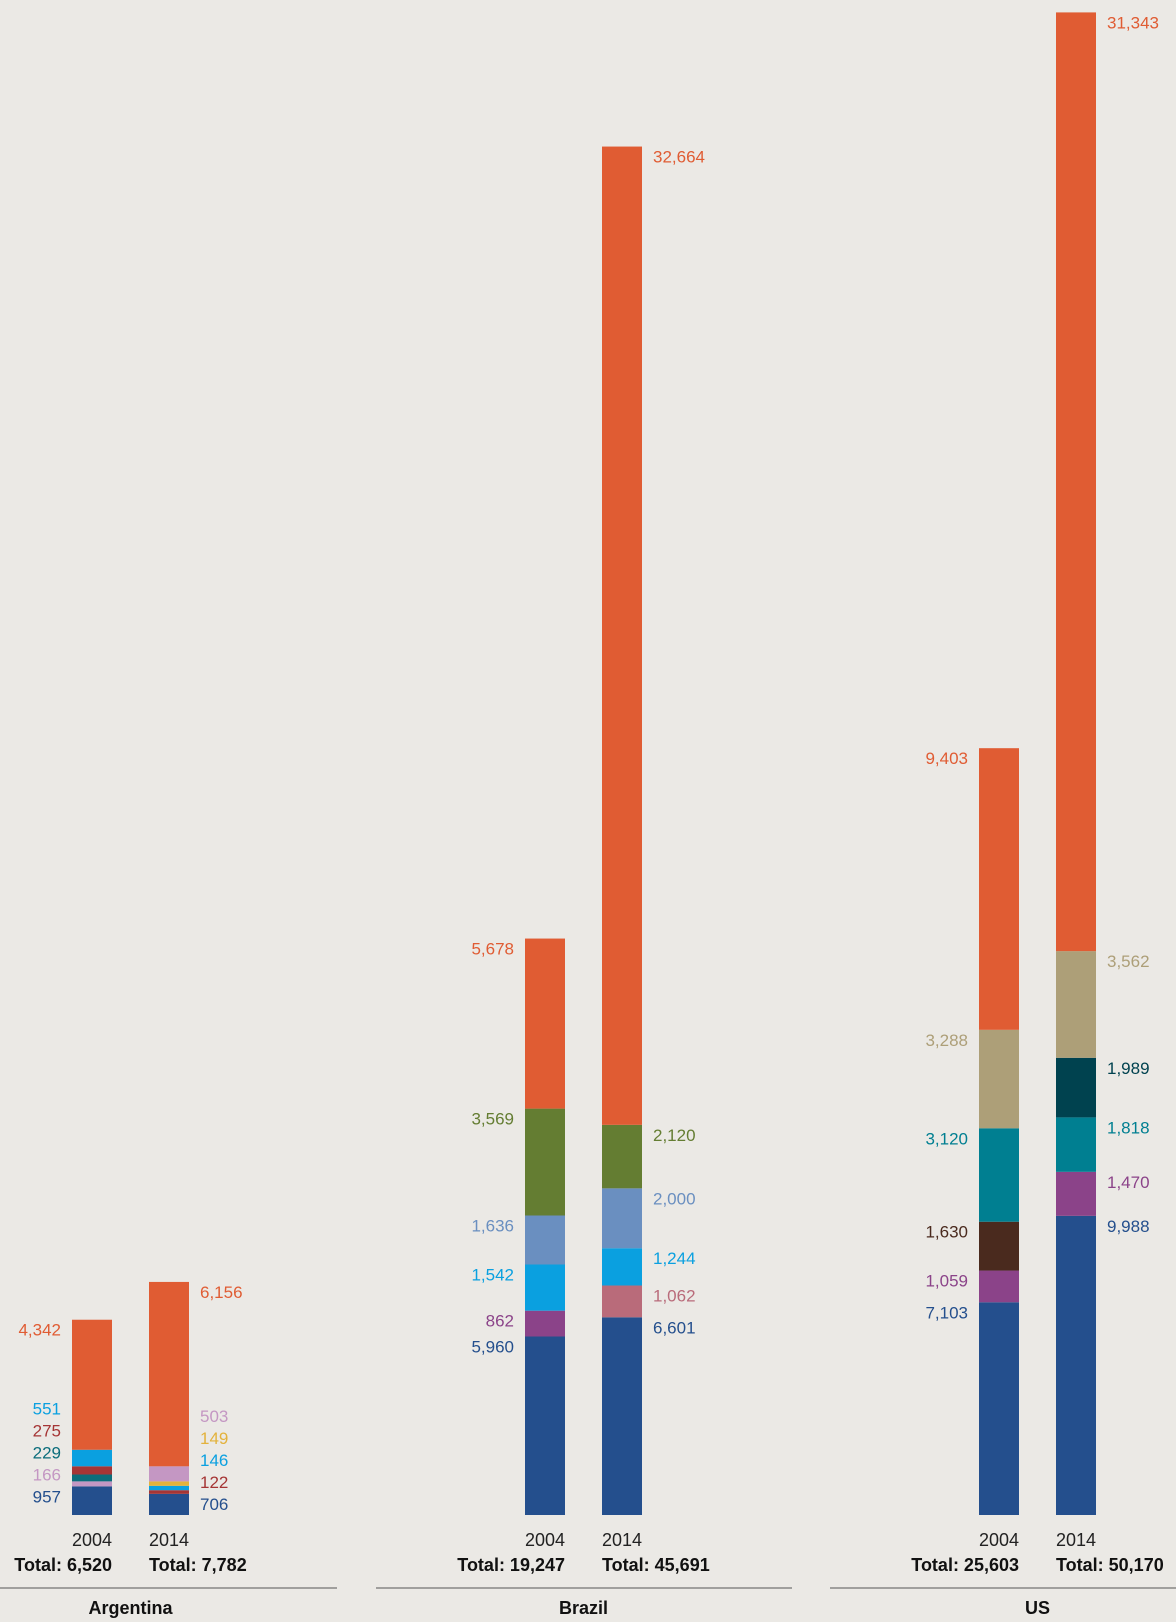 Image resolution: width=1176 pixels, height=1622 pixels. I want to click on argentina-2014-value-label-5: 6,156, so click(221, 1292).